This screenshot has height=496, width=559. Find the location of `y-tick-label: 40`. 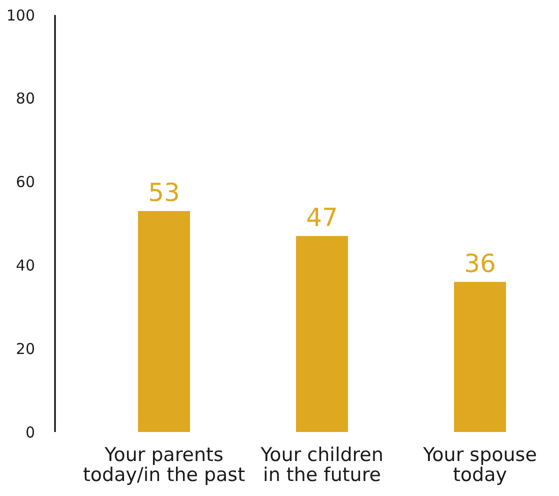

y-tick-label: 40 is located at coordinates (25, 265).